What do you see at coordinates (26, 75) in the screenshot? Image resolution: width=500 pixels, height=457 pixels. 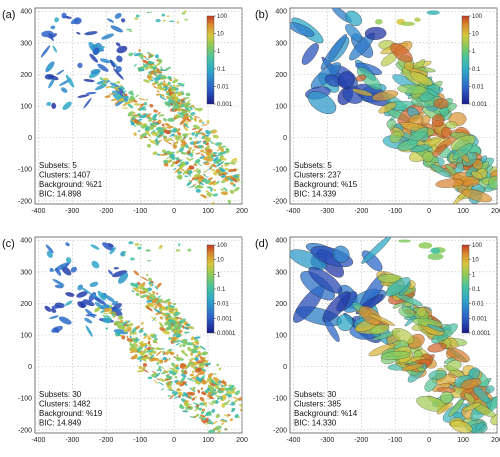 I see `y-tick-label: 200` at bounding box center [26, 75].